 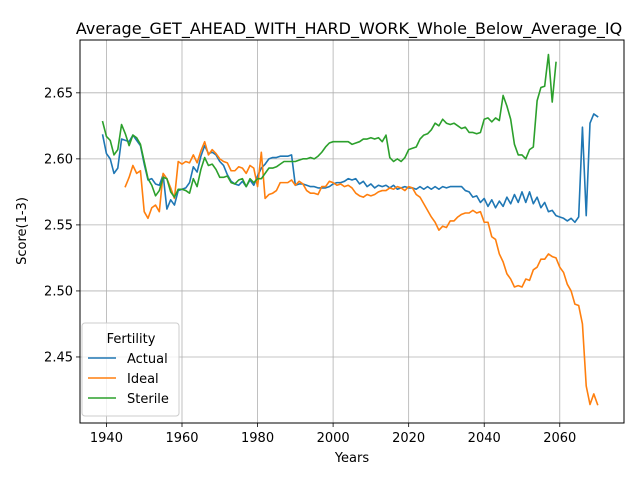 What do you see at coordinates (352, 458) in the screenshot?
I see `x-axis-title: Years` at bounding box center [352, 458].